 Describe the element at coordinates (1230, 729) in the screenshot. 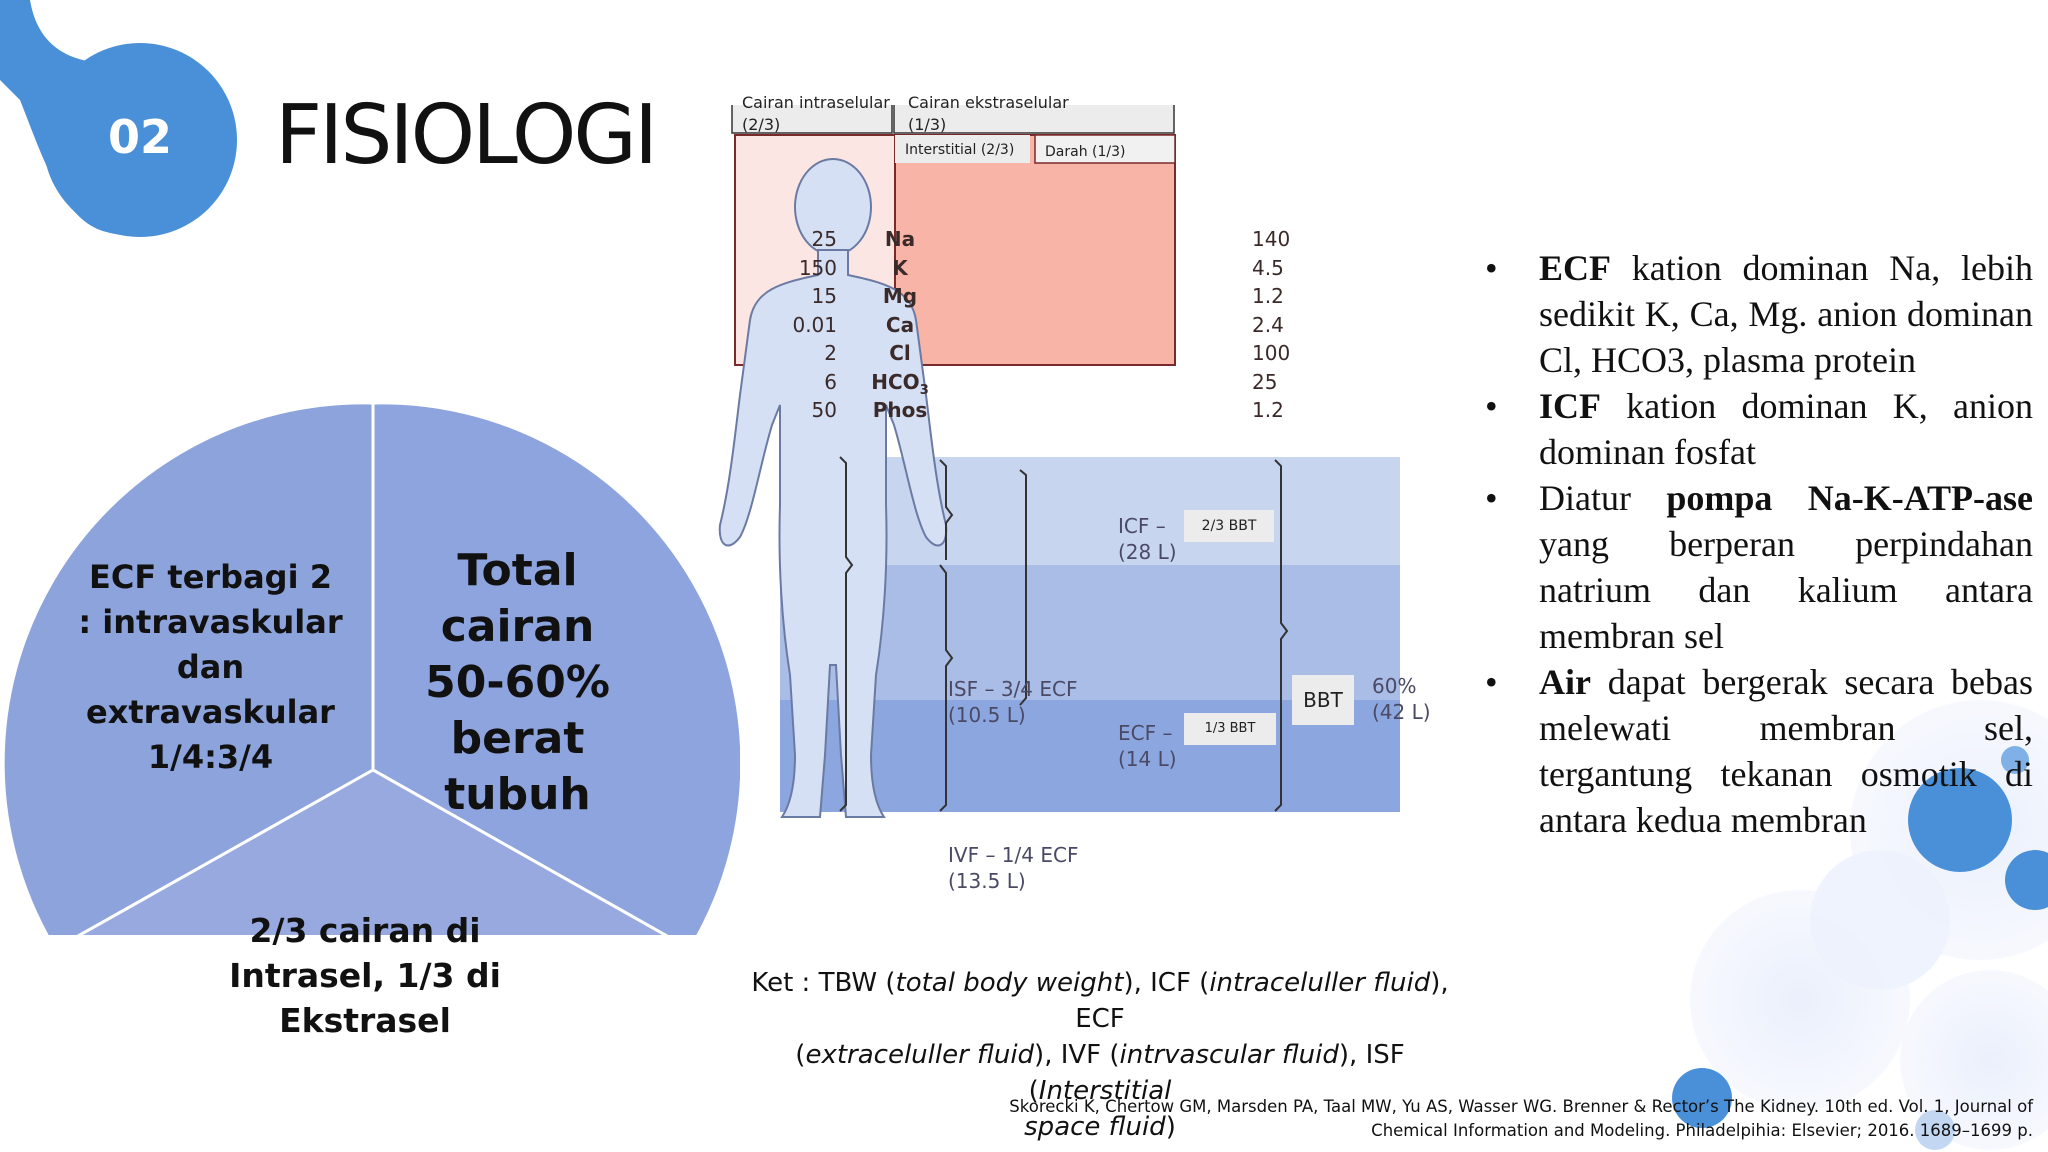

I see `tag-ecf-bbt: 1/3 BBT` at that location.